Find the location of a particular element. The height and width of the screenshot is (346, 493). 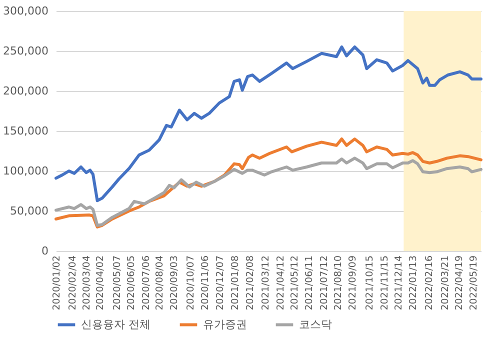

legend-label: 코스닥 is located at coordinates (315, 324).